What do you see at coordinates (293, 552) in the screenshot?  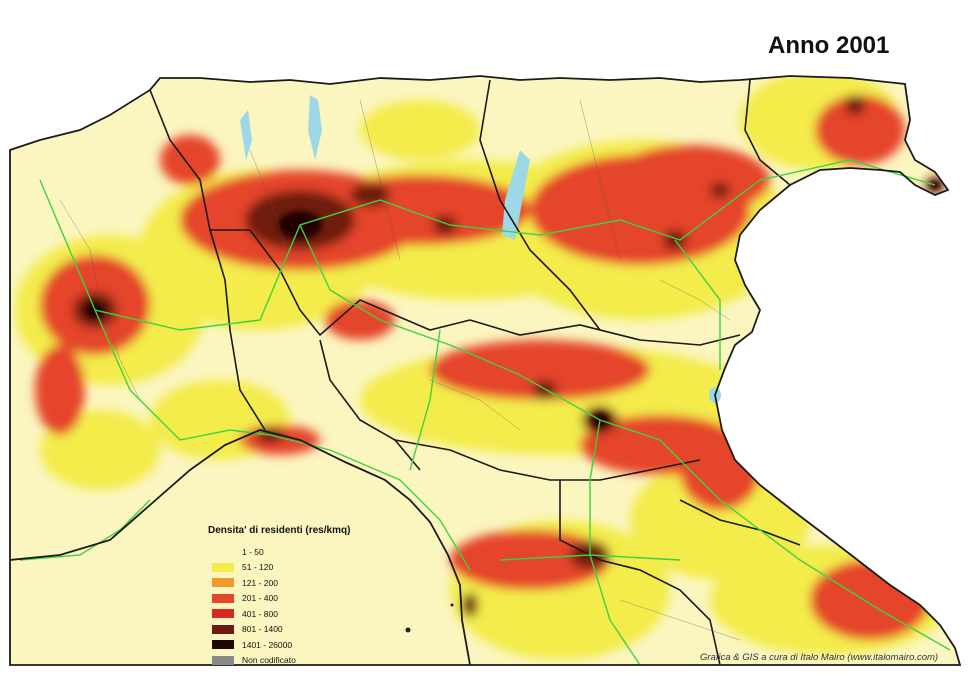 I see `legend-item: 1 - 50` at bounding box center [293, 552].